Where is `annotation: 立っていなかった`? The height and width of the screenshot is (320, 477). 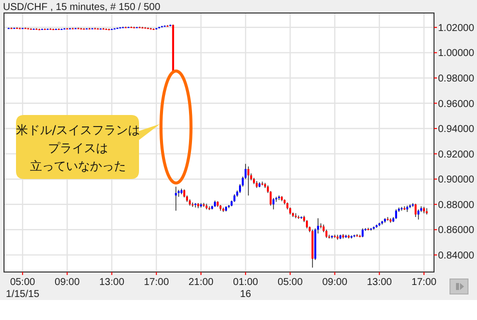
annotation: 立っていなかった is located at coordinates (78, 166).